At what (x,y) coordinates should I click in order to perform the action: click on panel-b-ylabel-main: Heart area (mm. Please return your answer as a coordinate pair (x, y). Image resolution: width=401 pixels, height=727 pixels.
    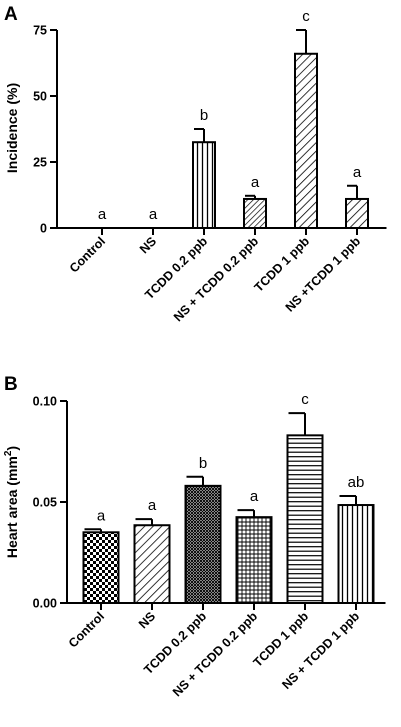
    Looking at the image, I should click on (12, 507).